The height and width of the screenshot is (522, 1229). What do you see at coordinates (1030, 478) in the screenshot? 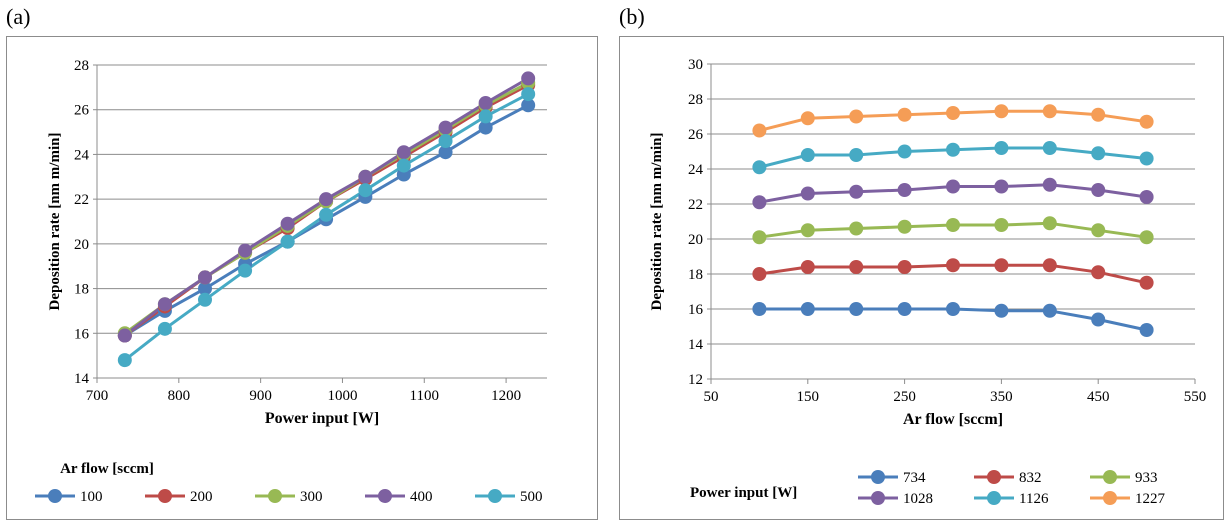
I see `chart-b-legend-label: 832` at bounding box center [1030, 478].